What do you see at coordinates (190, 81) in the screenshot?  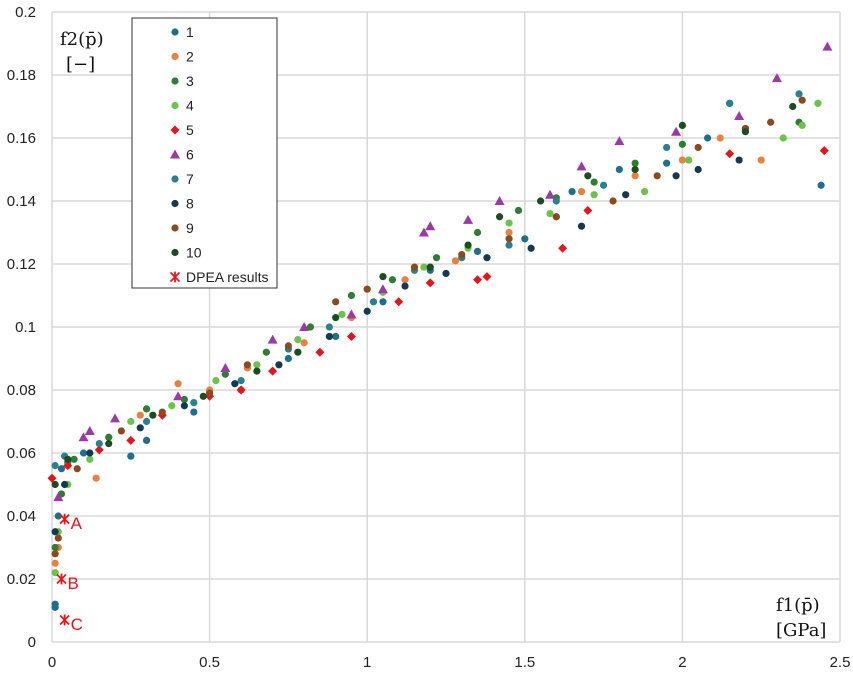 I see `legend-label: 3` at bounding box center [190, 81].